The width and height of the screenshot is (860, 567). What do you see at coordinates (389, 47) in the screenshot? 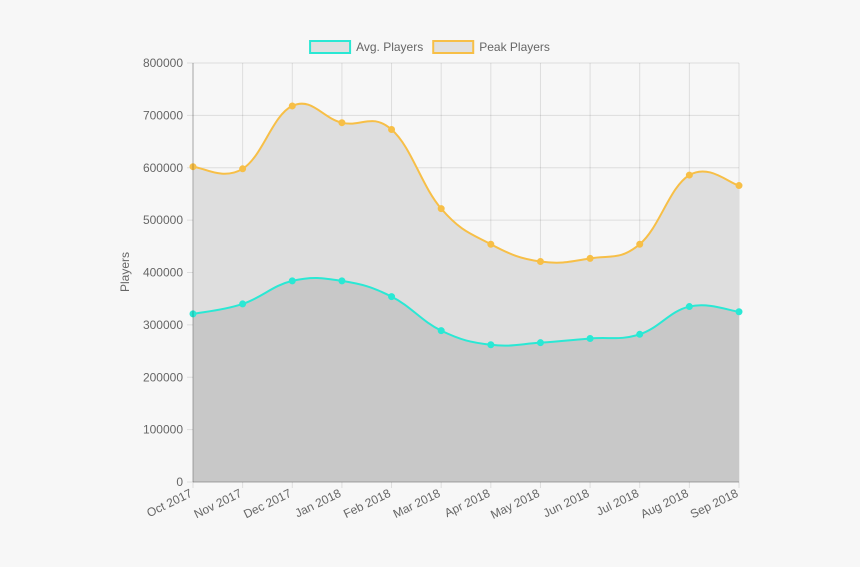
I see `legend-label: Avg. Players` at bounding box center [389, 47].